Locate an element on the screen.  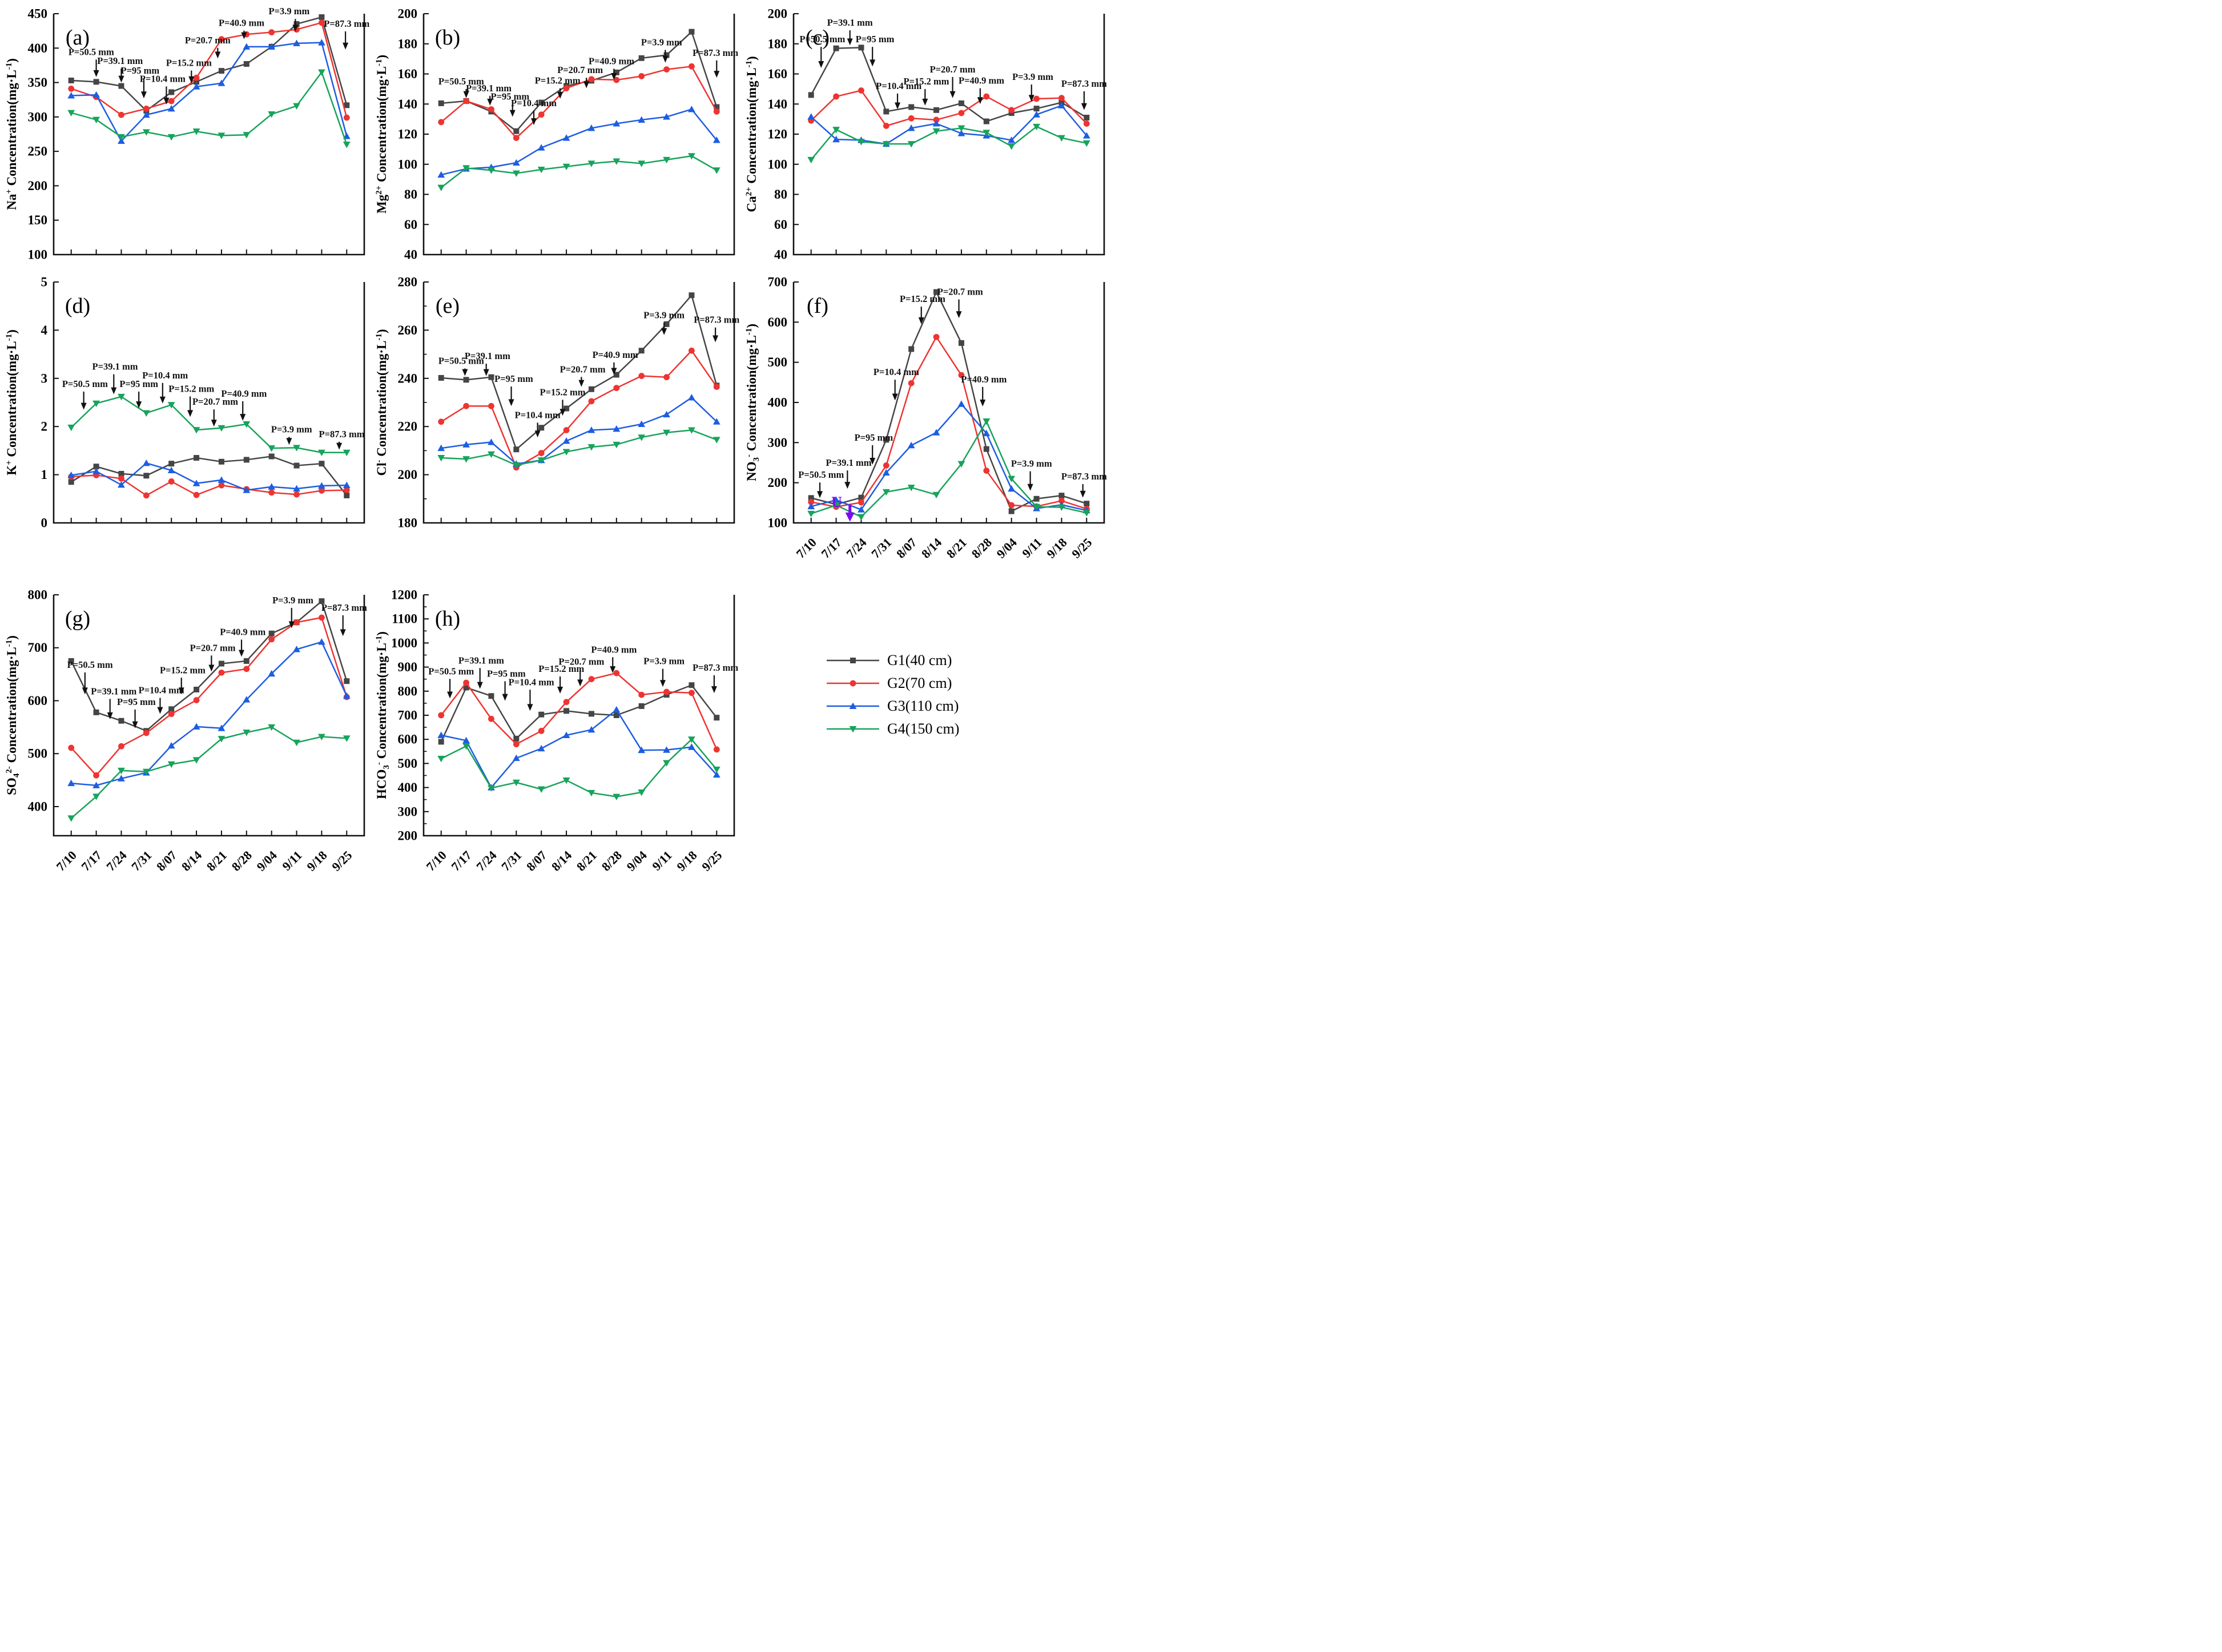
legend-item-g4: G4(150 cm) is located at coordinates (893, 729).